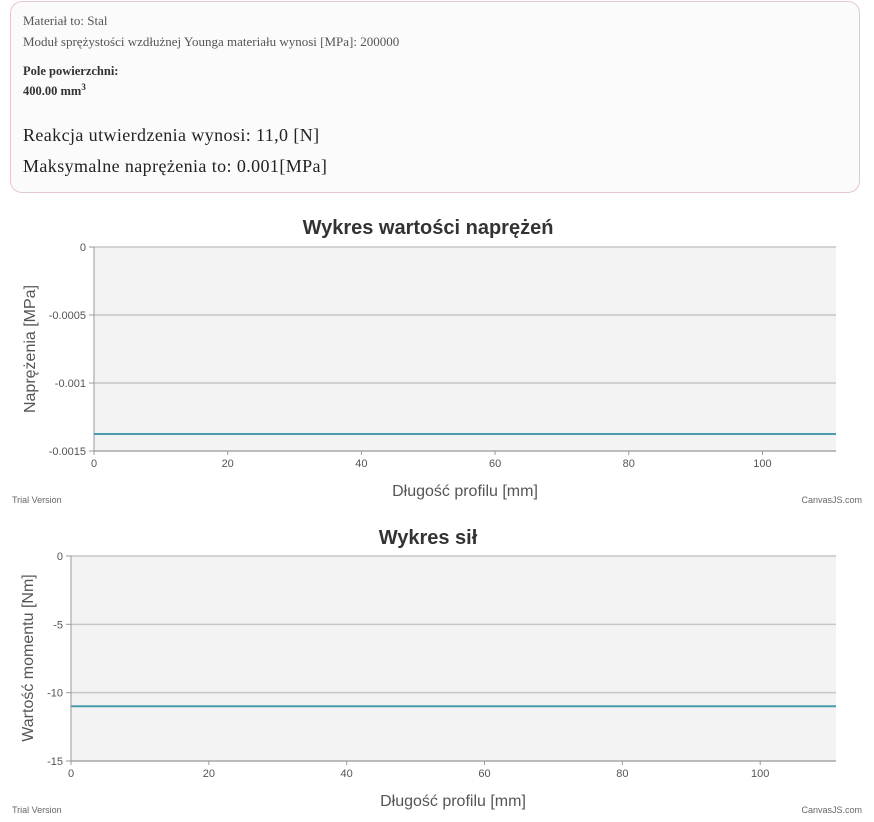 The image size is (874, 822). I want to click on stress-x-tick-label: 80, so click(629, 464).